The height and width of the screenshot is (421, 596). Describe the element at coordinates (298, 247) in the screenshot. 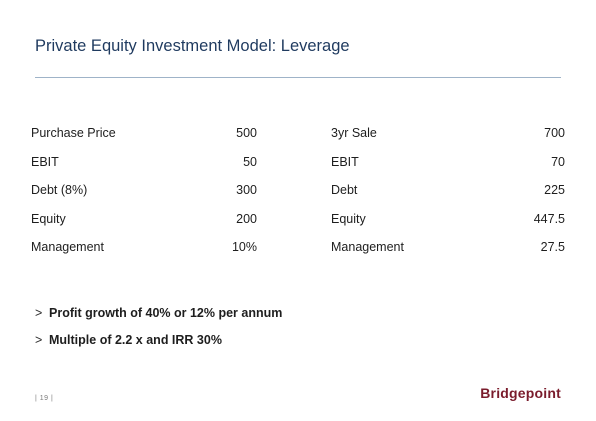

I see `table-row: Management 10% Management 27.5` at that location.